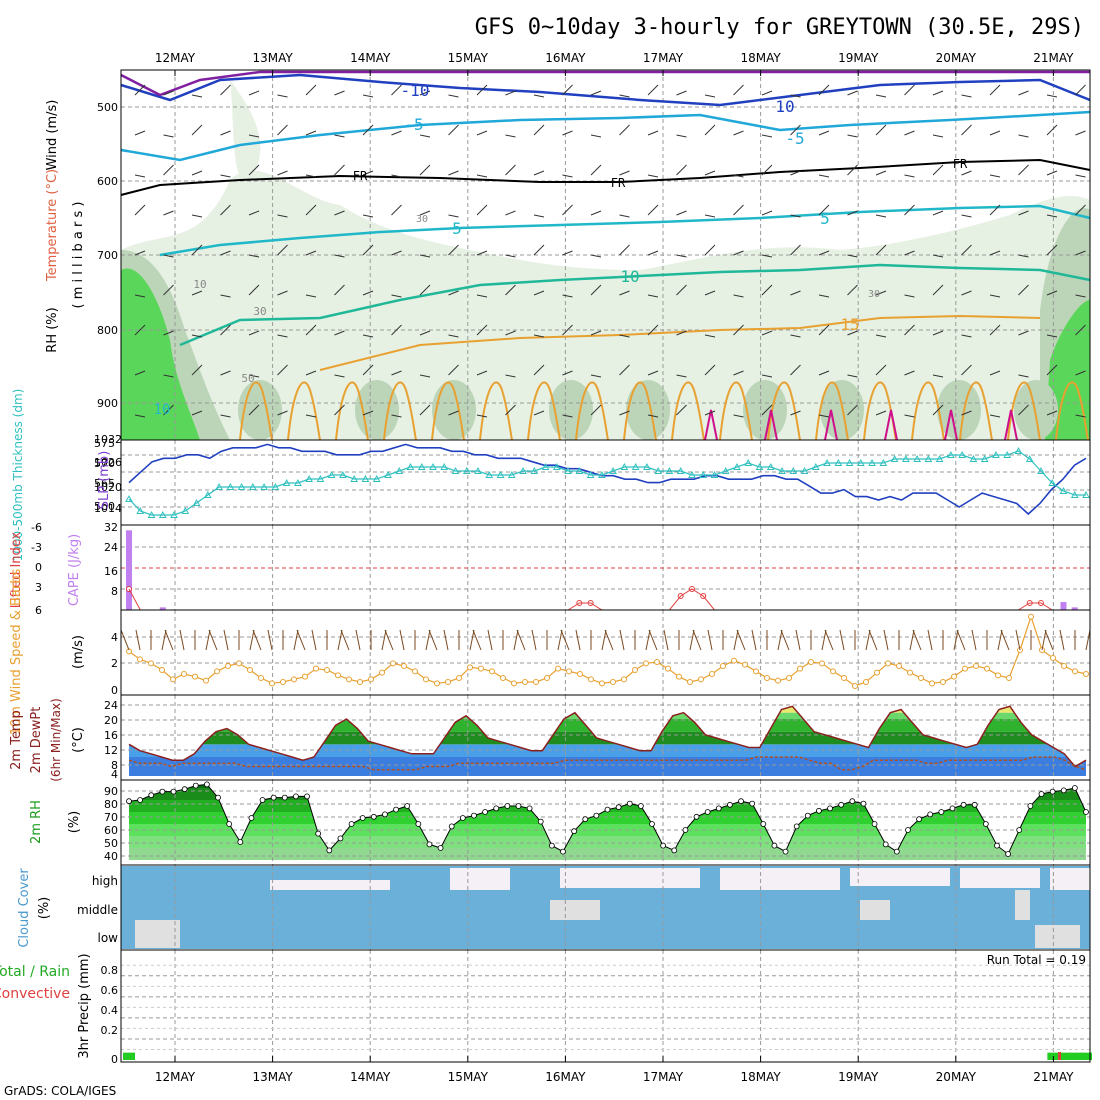 The image size is (1100, 1100). Describe the element at coordinates (415, 90) in the screenshot. I see `contour-label: -10` at that location.